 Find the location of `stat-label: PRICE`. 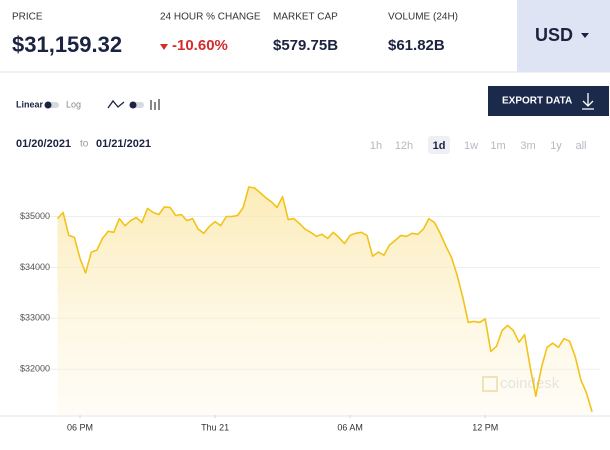

stat-label: PRICE is located at coordinates (27, 17).